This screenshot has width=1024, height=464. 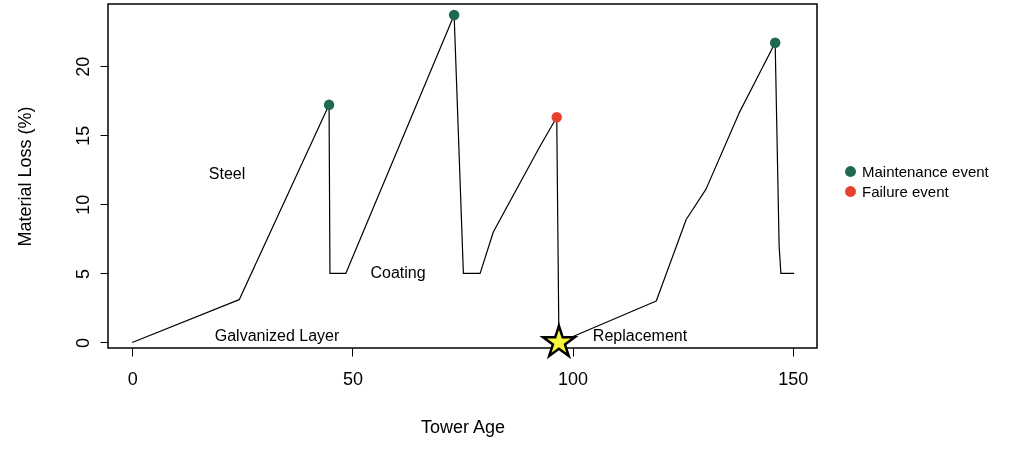 What do you see at coordinates (277, 335) in the screenshot?
I see `annotation: Galvanized Layer` at bounding box center [277, 335].